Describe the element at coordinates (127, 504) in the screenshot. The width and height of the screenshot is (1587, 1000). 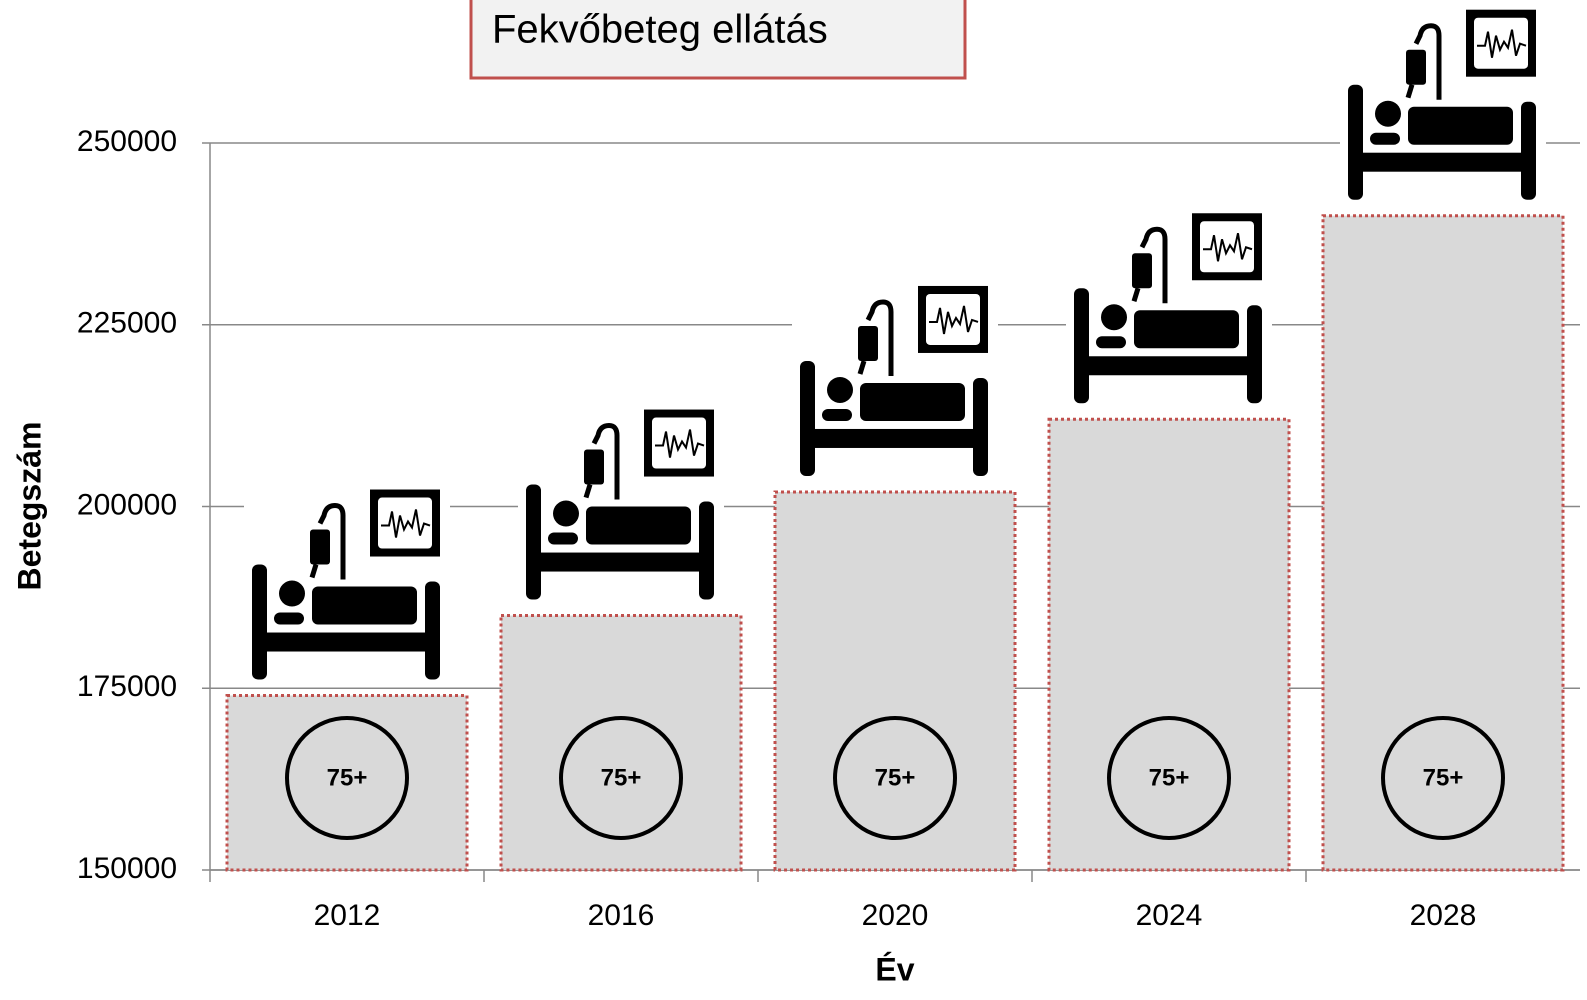
I see `y-tick-label: 200000` at that location.